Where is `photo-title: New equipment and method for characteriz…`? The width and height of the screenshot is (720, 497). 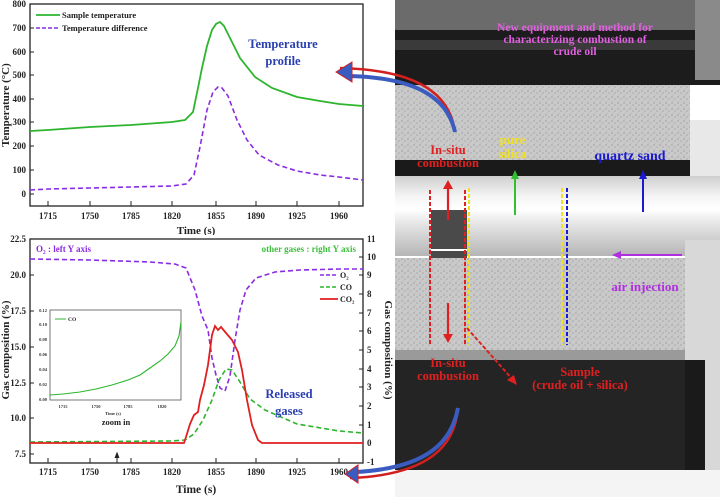 photo-title: New equipment and method for characteriz… is located at coordinates (575, 40).